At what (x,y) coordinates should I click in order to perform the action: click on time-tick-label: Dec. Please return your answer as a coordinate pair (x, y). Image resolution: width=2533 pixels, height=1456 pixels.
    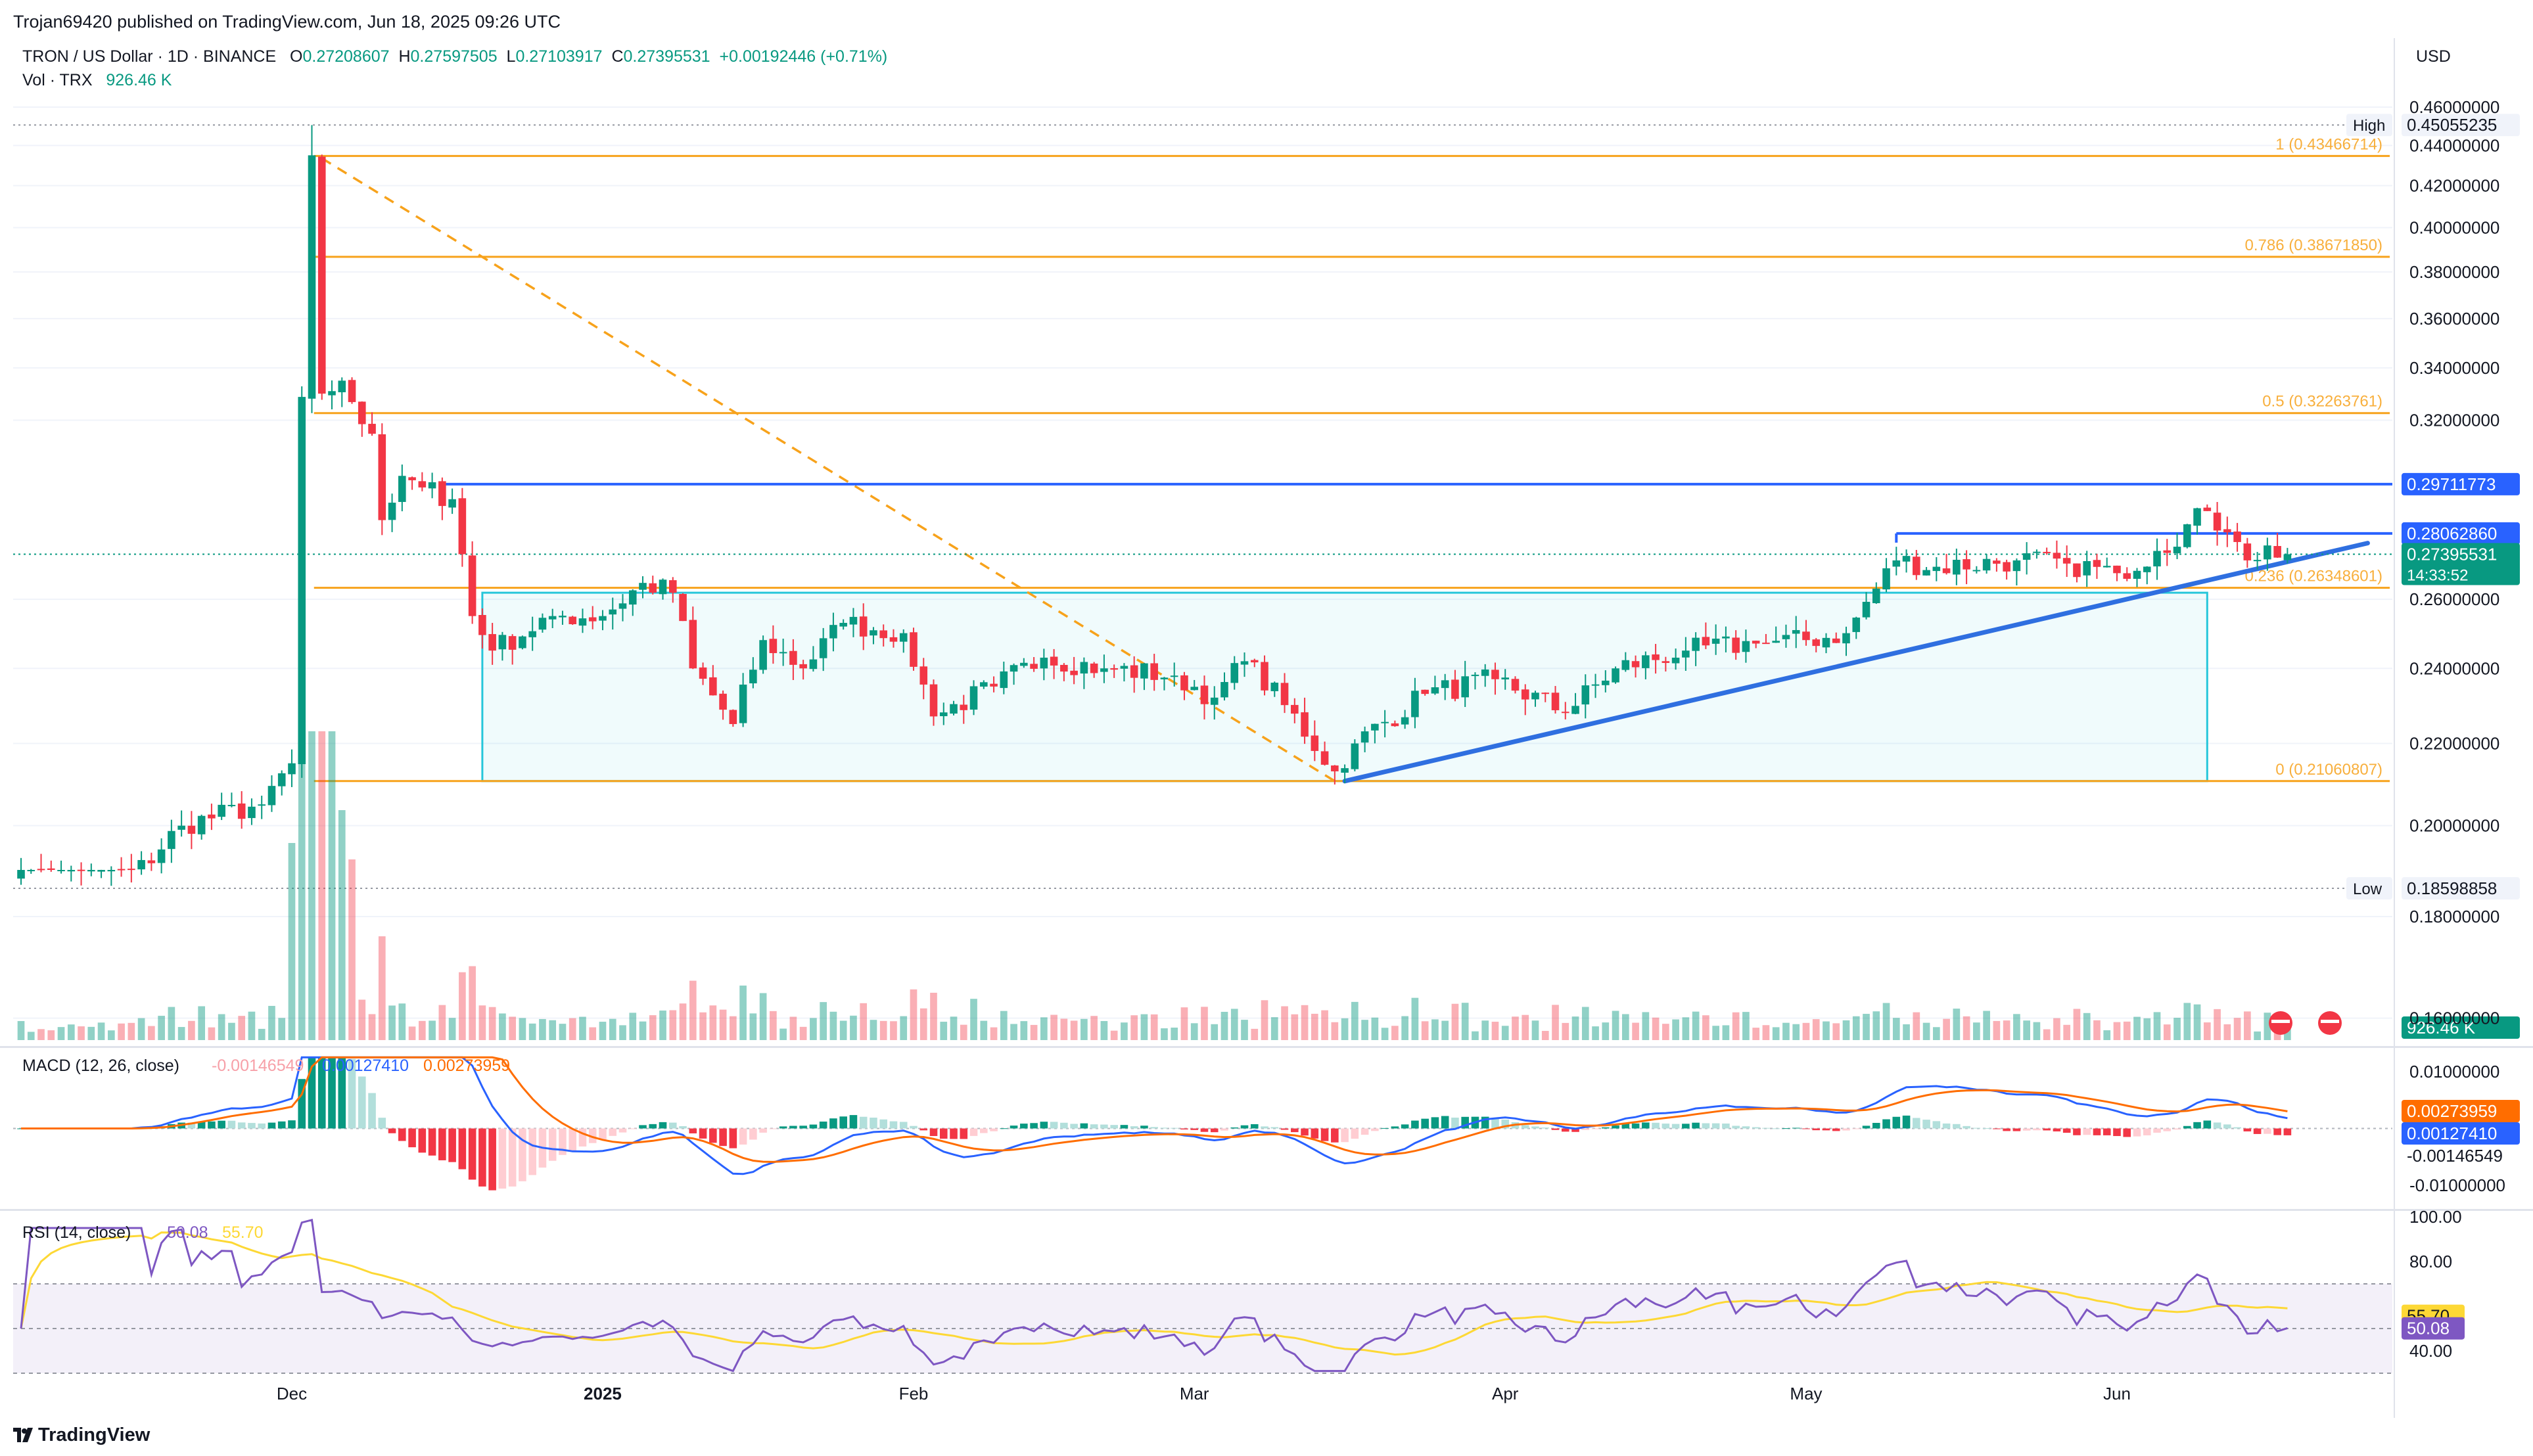
    Looking at the image, I should click on (292, 1393).